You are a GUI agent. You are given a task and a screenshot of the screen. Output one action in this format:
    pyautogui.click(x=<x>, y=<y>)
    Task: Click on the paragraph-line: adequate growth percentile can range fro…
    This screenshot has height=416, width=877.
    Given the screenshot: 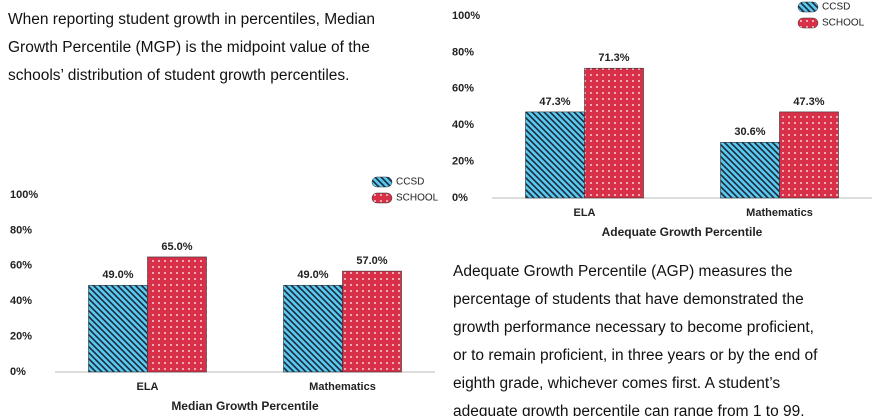 What is the action you would take?
    pyautogui.click(x=629, y=409)
    